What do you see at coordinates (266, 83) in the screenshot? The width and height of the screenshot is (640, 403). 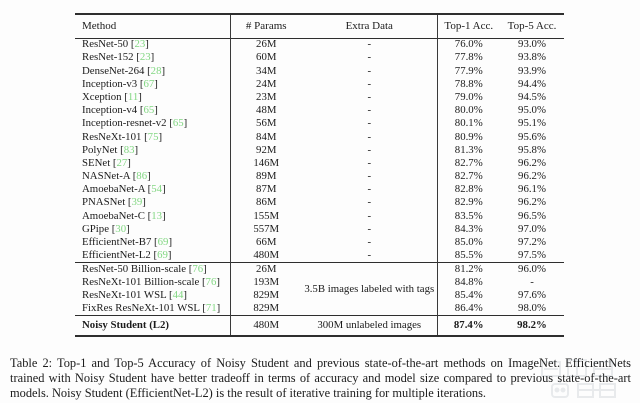 I see `params-cell: 24M` at bounding box center [266, 83].